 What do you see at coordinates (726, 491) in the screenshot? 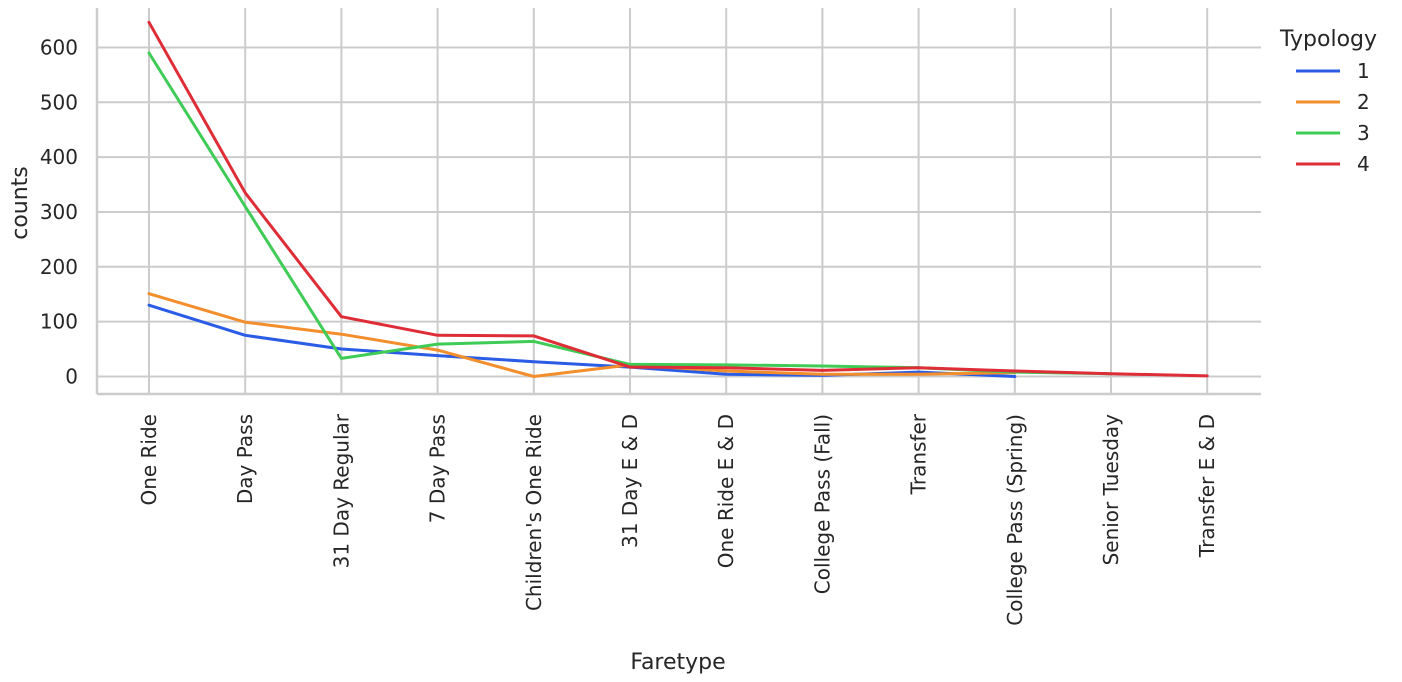
I see `x-tick-label: One Ride E & D` at bounding box center [726, 491].